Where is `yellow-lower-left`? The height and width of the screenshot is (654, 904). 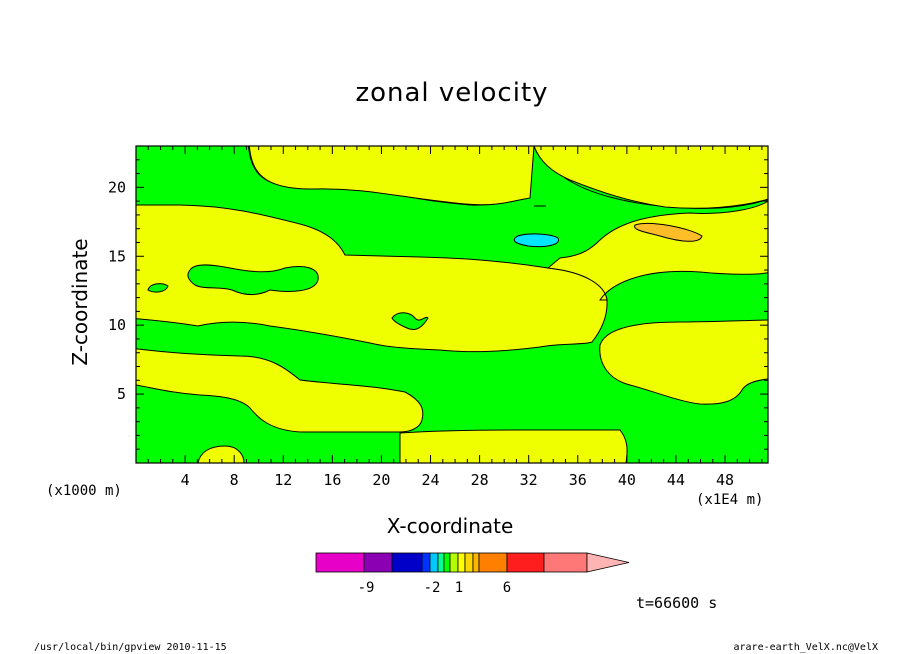 yellow-lower-left is located at coordinates (280, 390).